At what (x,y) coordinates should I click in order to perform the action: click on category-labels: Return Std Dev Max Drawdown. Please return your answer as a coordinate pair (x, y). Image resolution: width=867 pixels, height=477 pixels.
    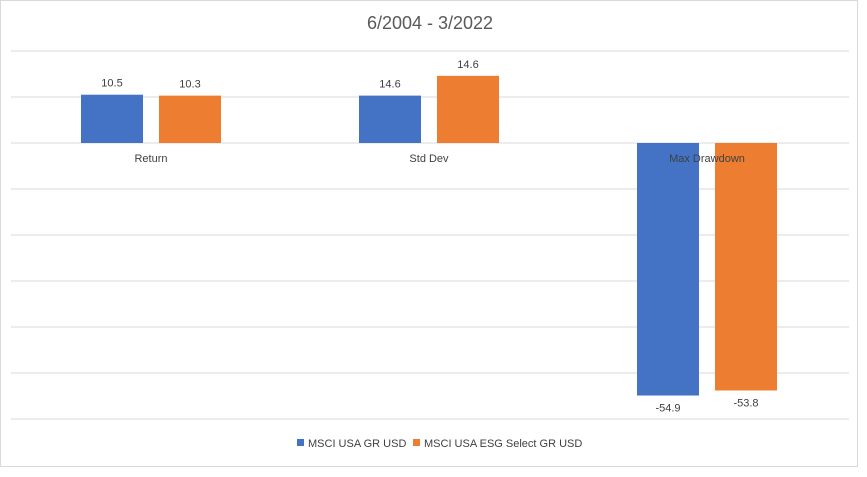
    Looking at the image, I should click on (439, 159).